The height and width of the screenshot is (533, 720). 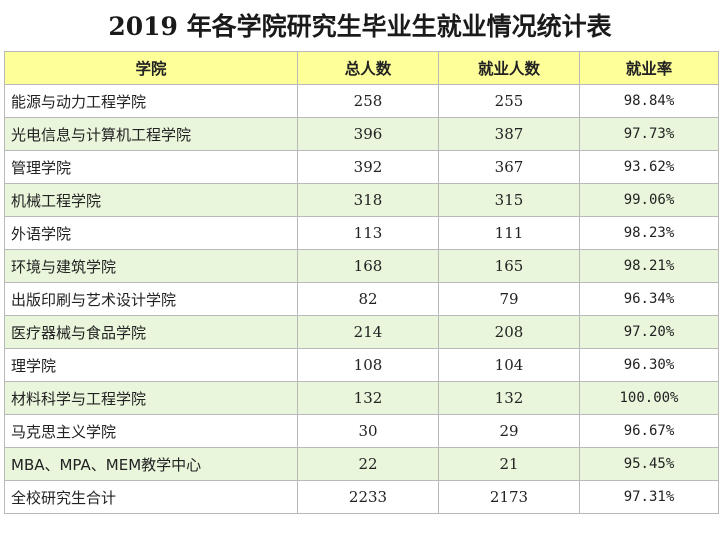 I want to click on cell-rate: 100.00%, so click(x=649, y=398).